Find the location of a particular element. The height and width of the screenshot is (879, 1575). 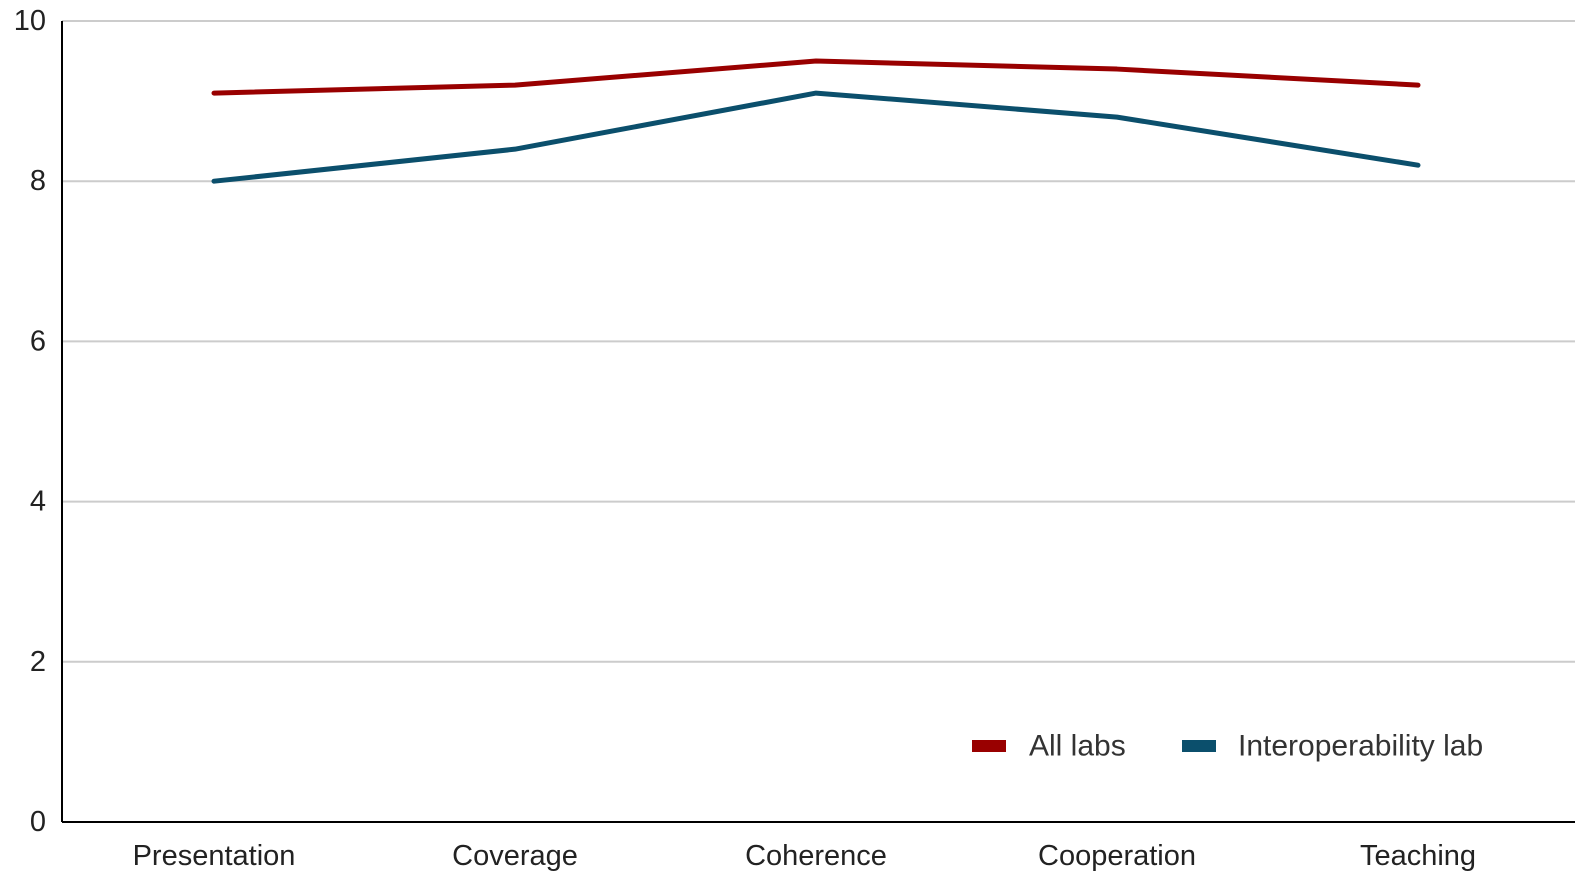

y-tick-labels: 0 2 4 6 8 10 is located at coordinates (30, 421).